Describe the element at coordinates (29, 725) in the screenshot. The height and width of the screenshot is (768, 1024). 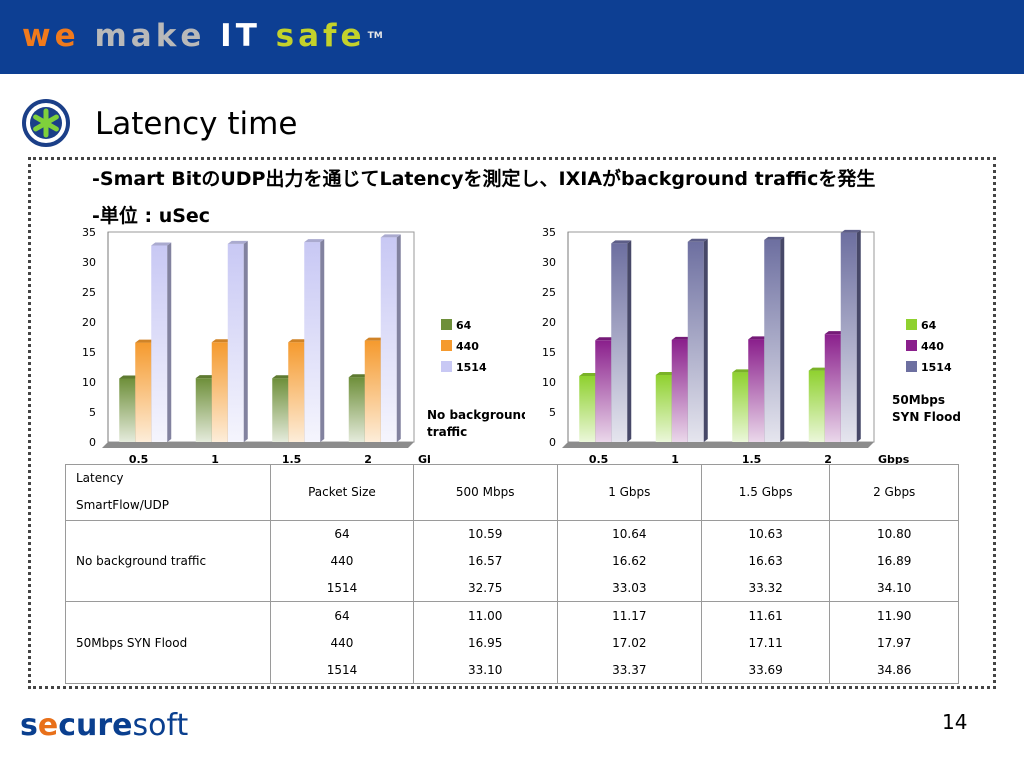
I see `logo-part: s` at that location.